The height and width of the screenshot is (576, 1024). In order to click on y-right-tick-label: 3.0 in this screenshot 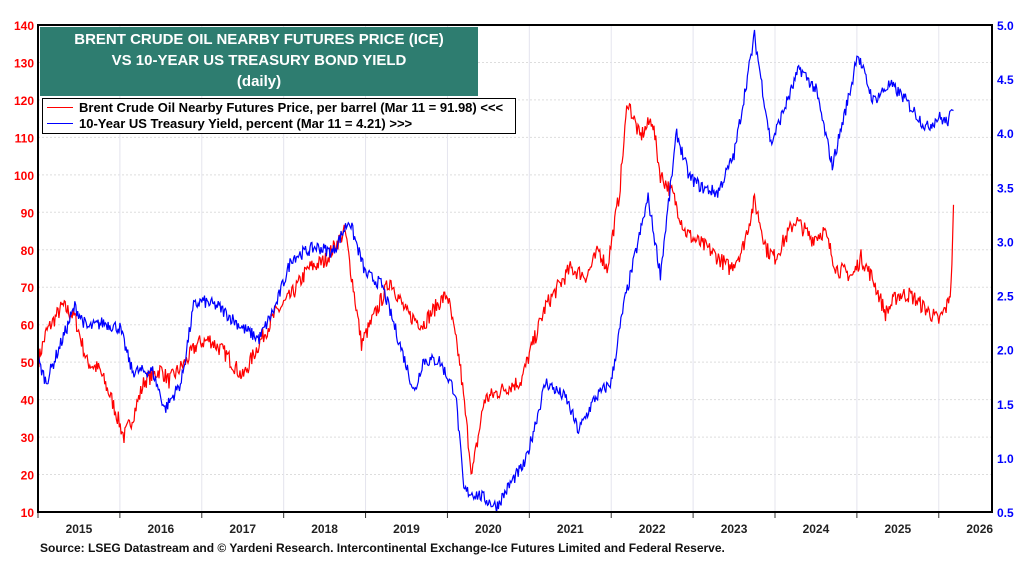, I will do `click(1005, 242)`.